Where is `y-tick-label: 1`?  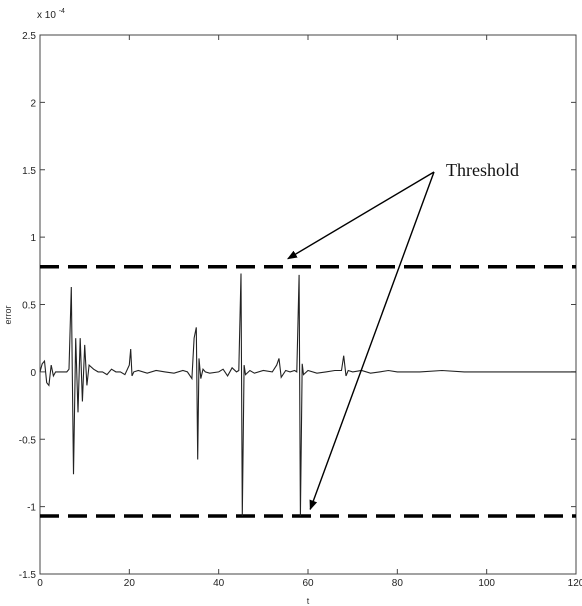 y-tick-label: 1 is located at coordinates (33, 238).